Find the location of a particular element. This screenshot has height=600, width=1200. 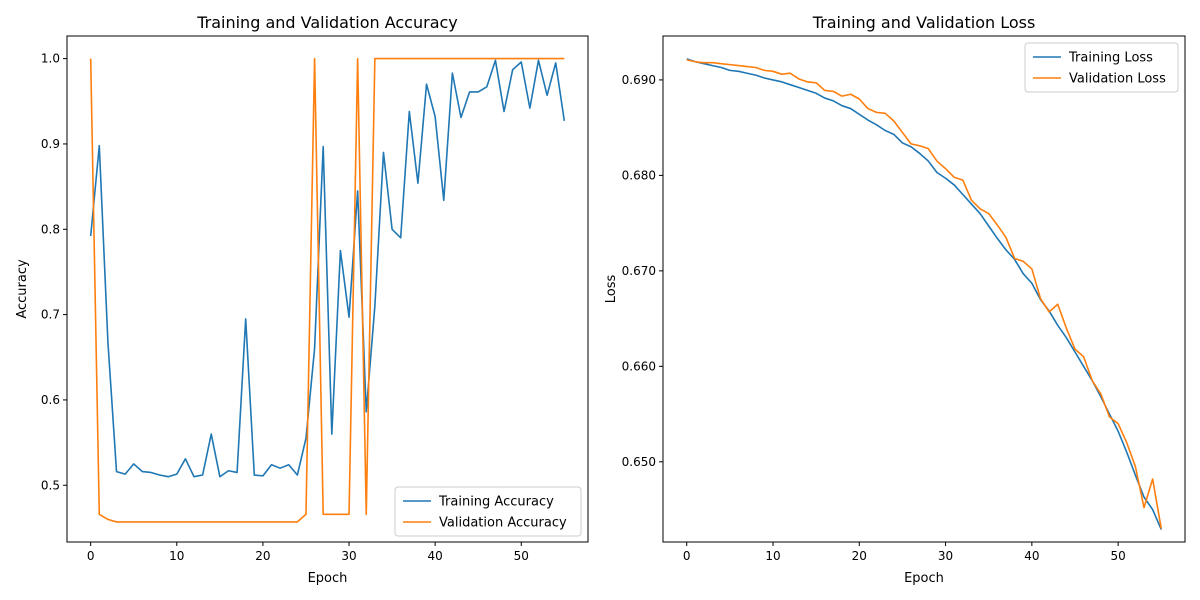

y-tick-label: 0.5 is located at coordinates (50, 485).